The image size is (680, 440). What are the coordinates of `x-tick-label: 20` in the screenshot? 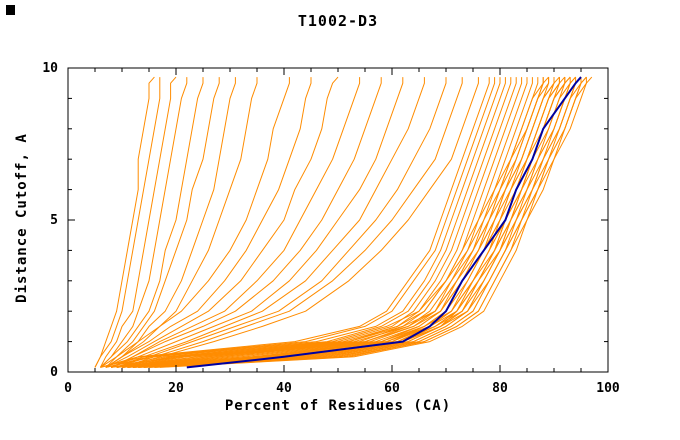 It's located at (176, 388).